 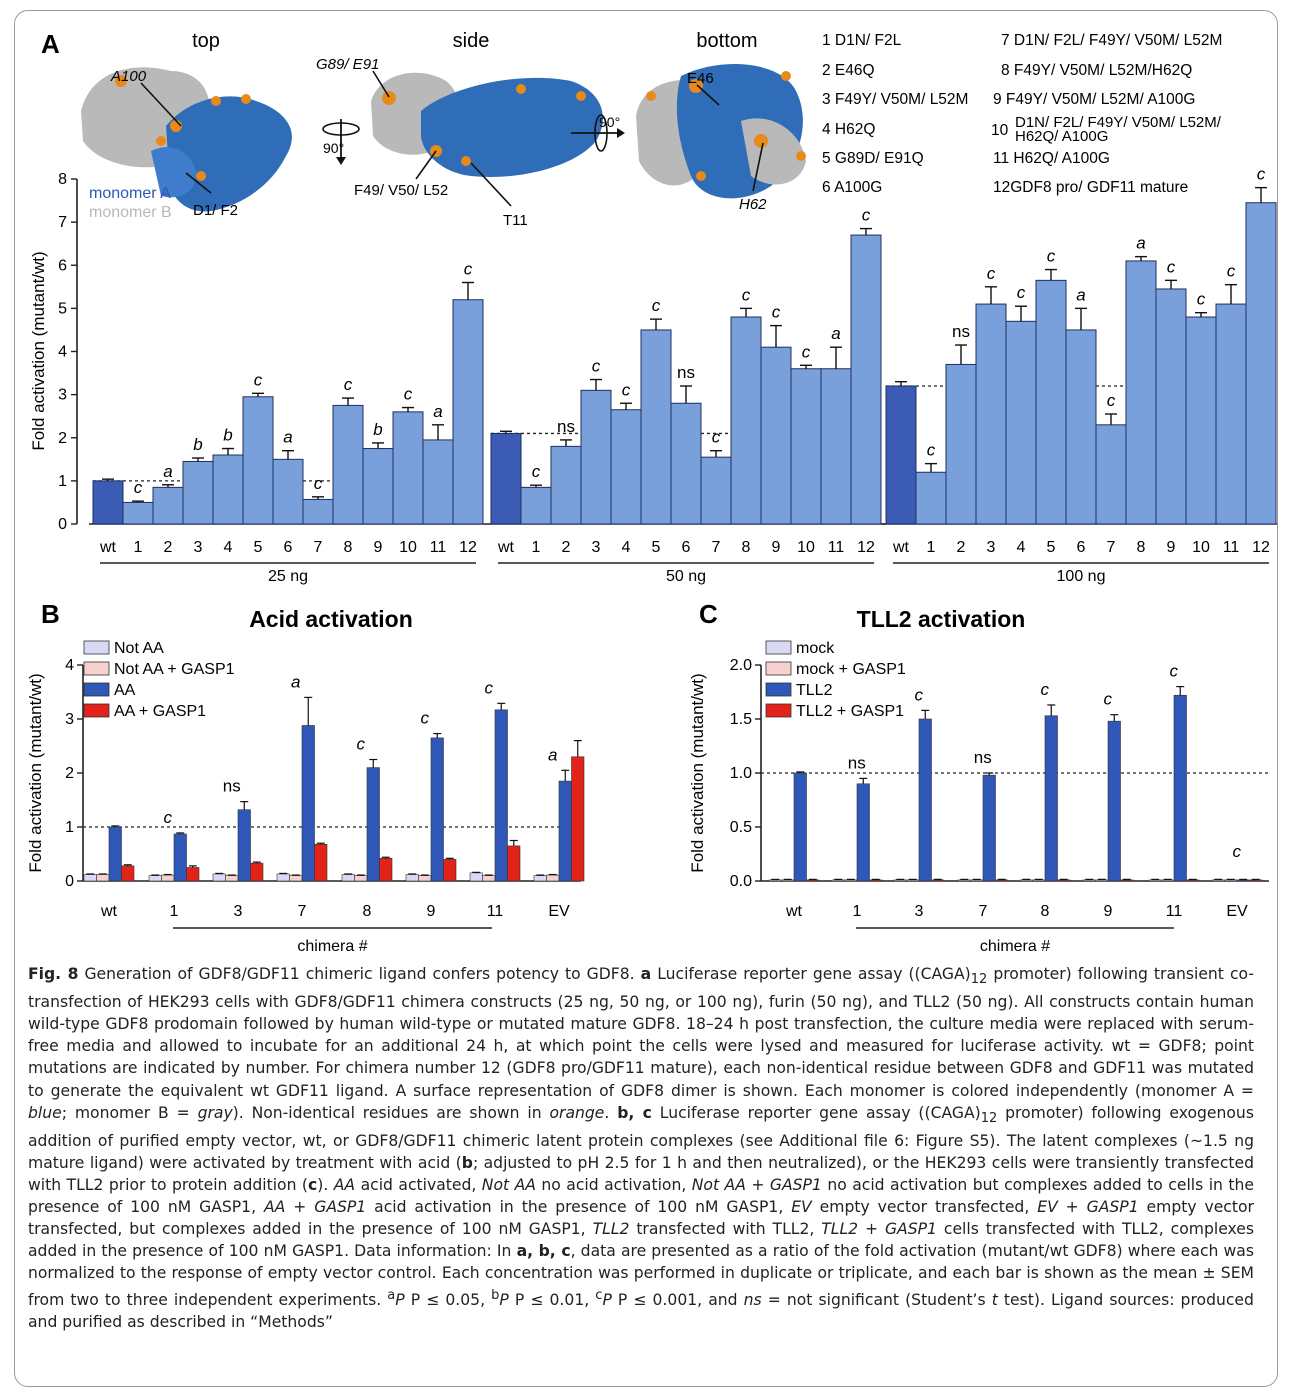 I want to click on mutation-item: 3 F49Y/ V50M/ L52M, so click(x=895, y=99).